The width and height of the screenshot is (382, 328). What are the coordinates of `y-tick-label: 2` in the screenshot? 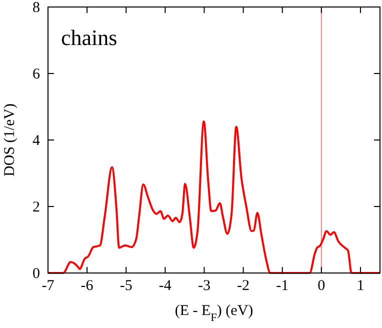 It's located at (36, 208).